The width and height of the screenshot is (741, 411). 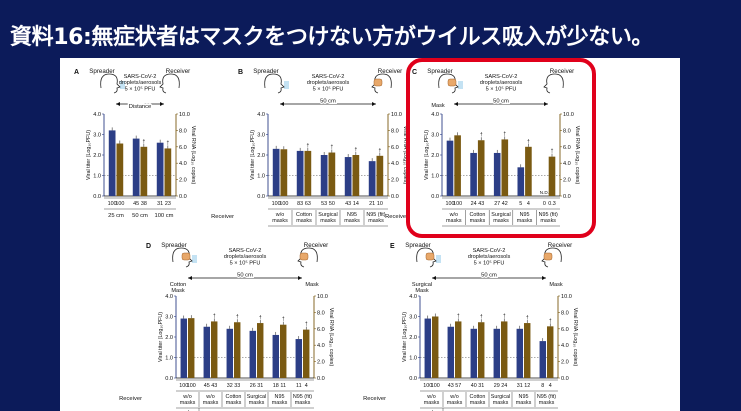 I want to click on percent-titer: 100, so click(x=183, y=386).